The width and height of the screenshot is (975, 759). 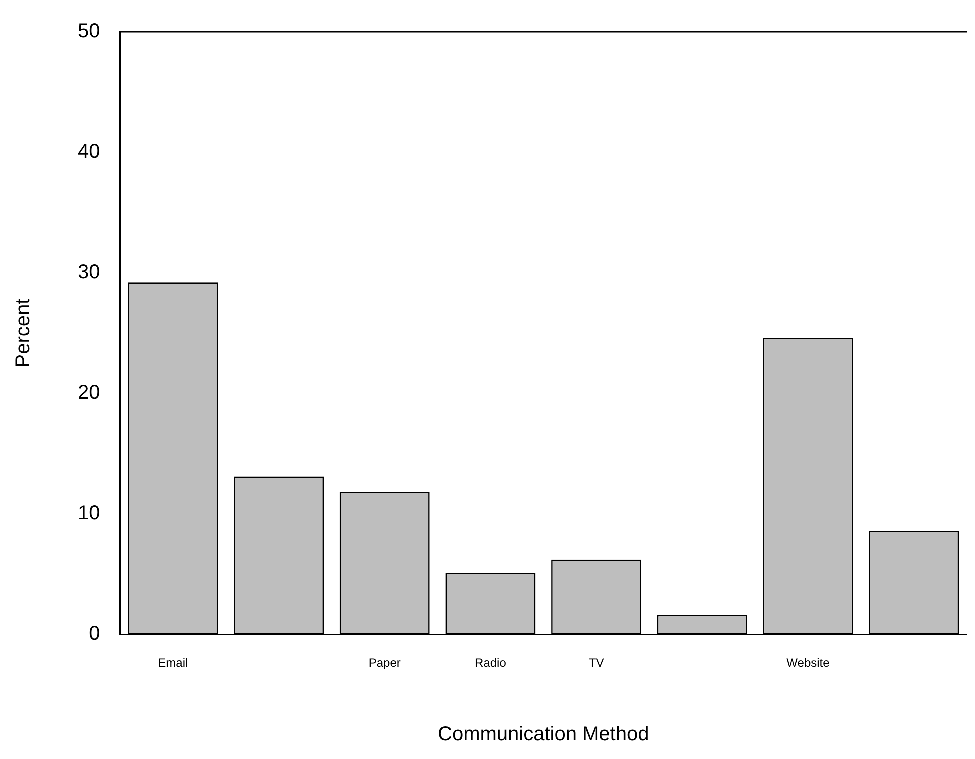 What do you see at coordinates (384, 663) in the screenshot?
I see `x-tick-label: Paper` at bounding box center [384, 663].